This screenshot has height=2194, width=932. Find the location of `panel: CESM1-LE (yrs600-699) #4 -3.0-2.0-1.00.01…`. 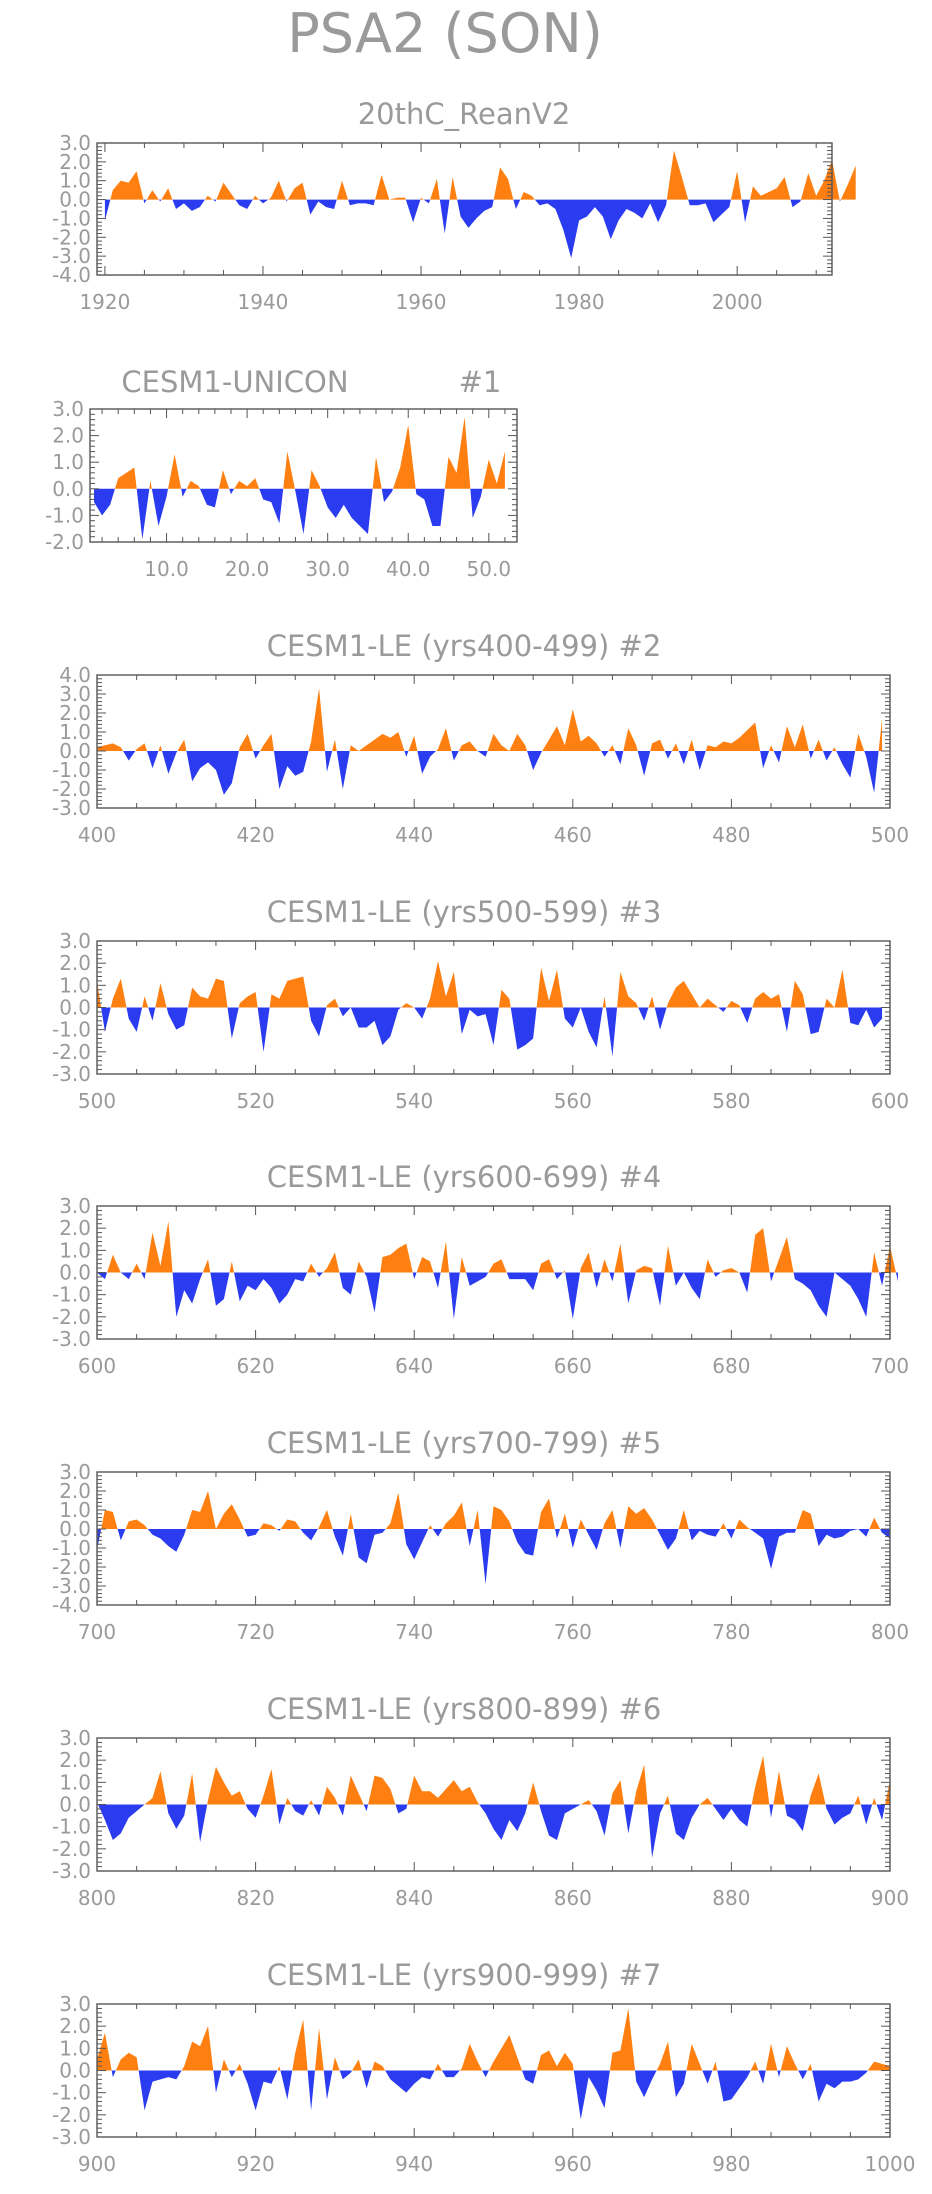

panel: CESM1-LE (yrs600-699) #4 -3.0-2.0-1.00.01… is located at coordinates (480, 1269).